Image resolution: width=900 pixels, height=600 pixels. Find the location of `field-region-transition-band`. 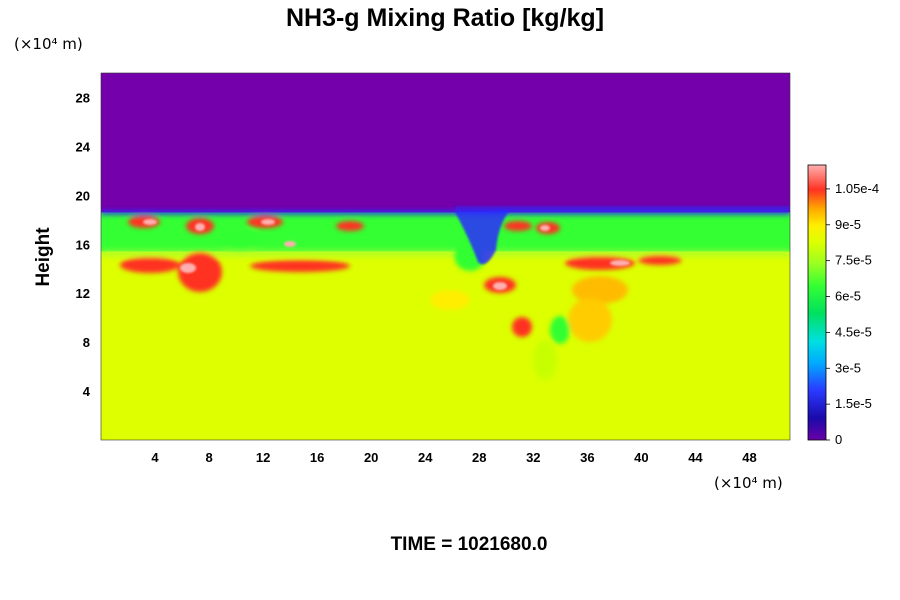

field-region-transition-band is located at coordinates (445, 232).